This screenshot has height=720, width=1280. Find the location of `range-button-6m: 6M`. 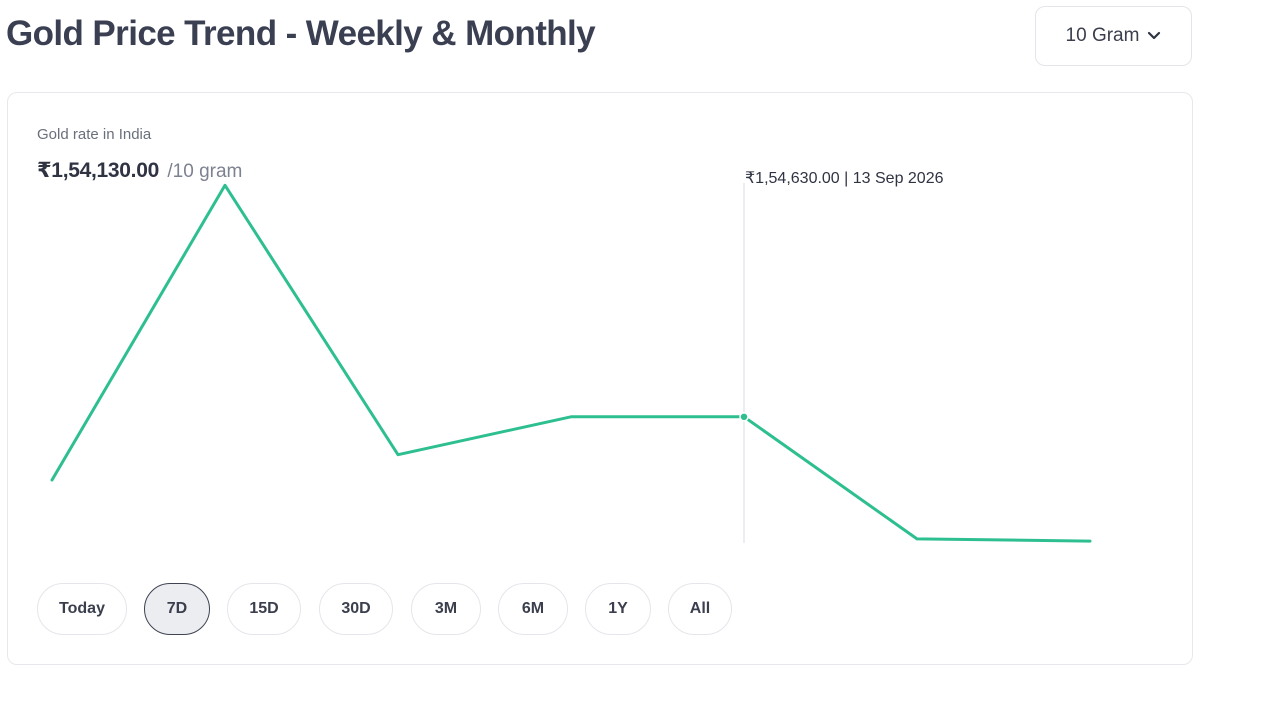

range-button-6m: 6M is located at coordinates (533, 609).